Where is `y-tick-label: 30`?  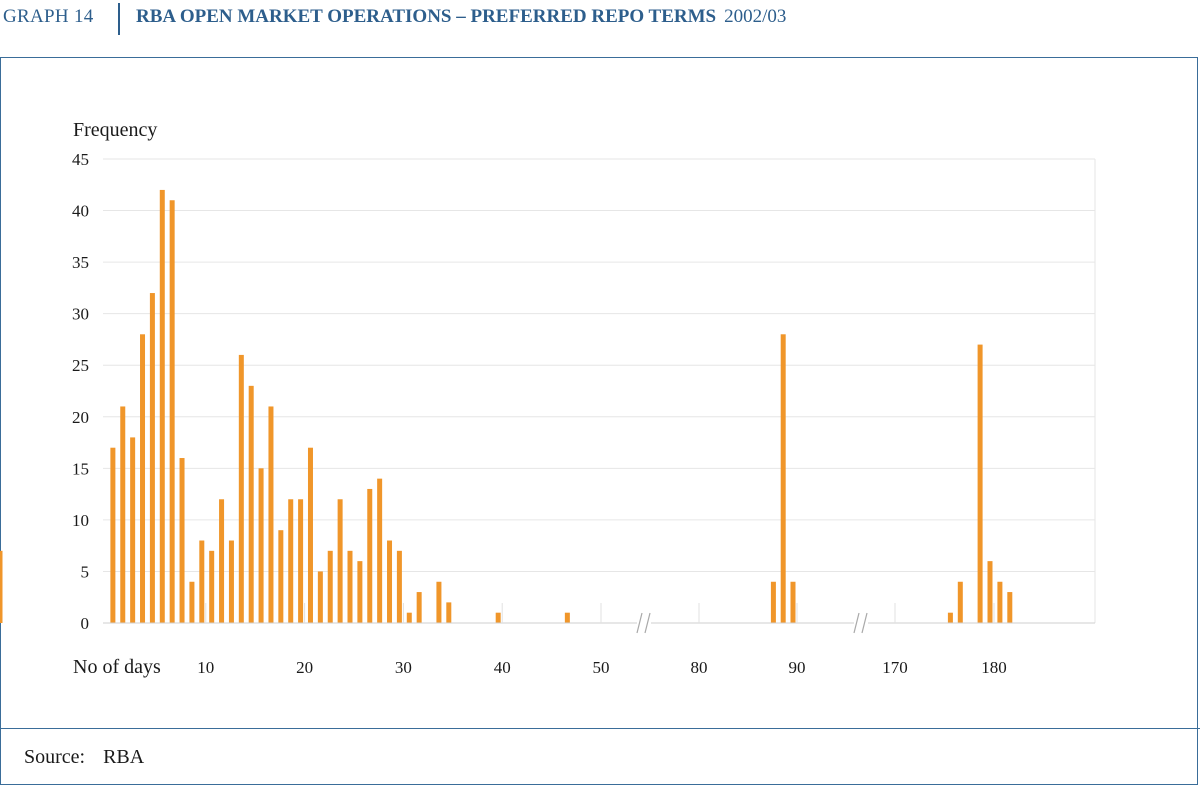
y-tick-label: 30 is located at coordinates (80, 314).